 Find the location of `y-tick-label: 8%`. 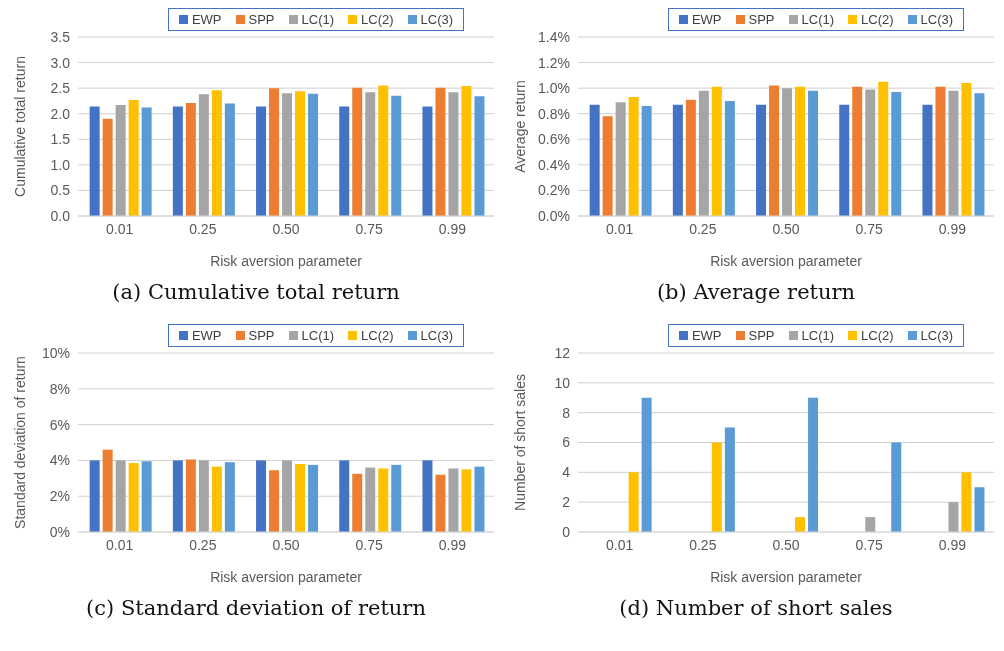

y-tick-label: 8% is located at coordinates (59, 388).